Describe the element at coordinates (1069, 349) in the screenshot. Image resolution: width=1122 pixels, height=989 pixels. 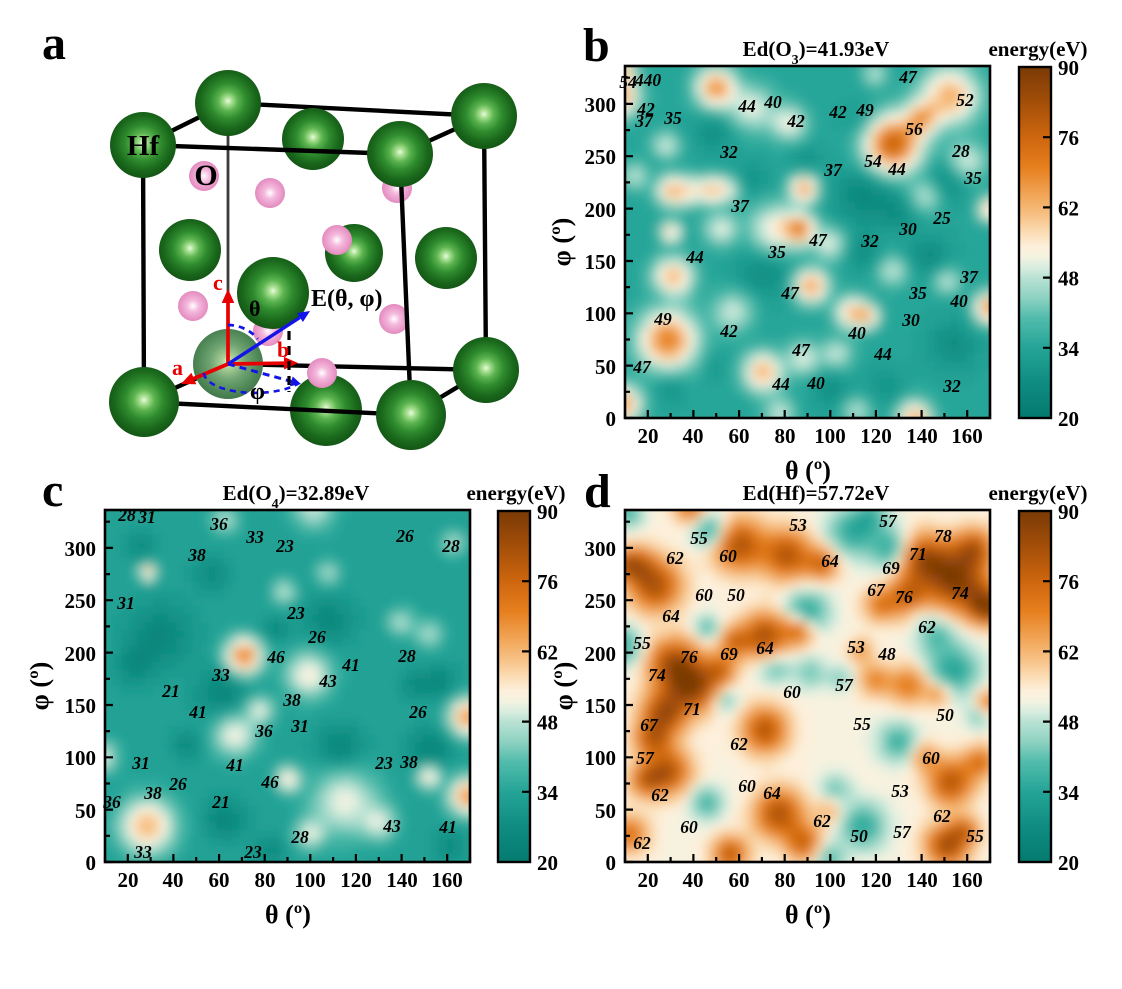
I see `svg-text: 34` at that location.